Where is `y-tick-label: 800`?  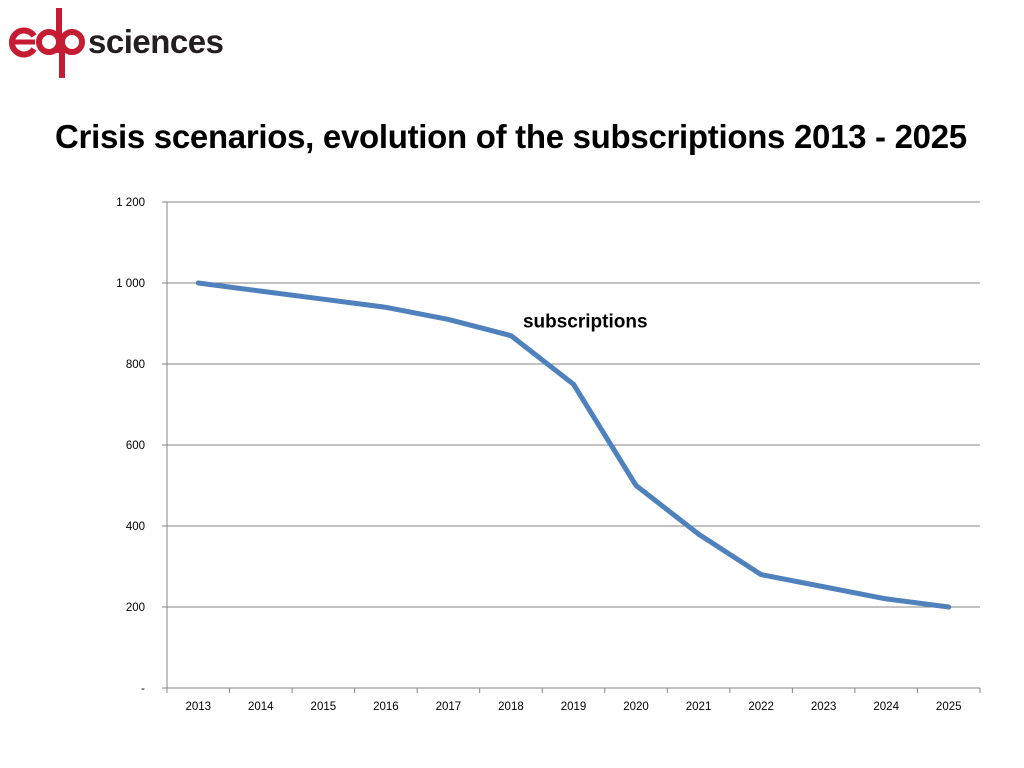
y-tick-label: 800 is located at coordinates (135, 365).